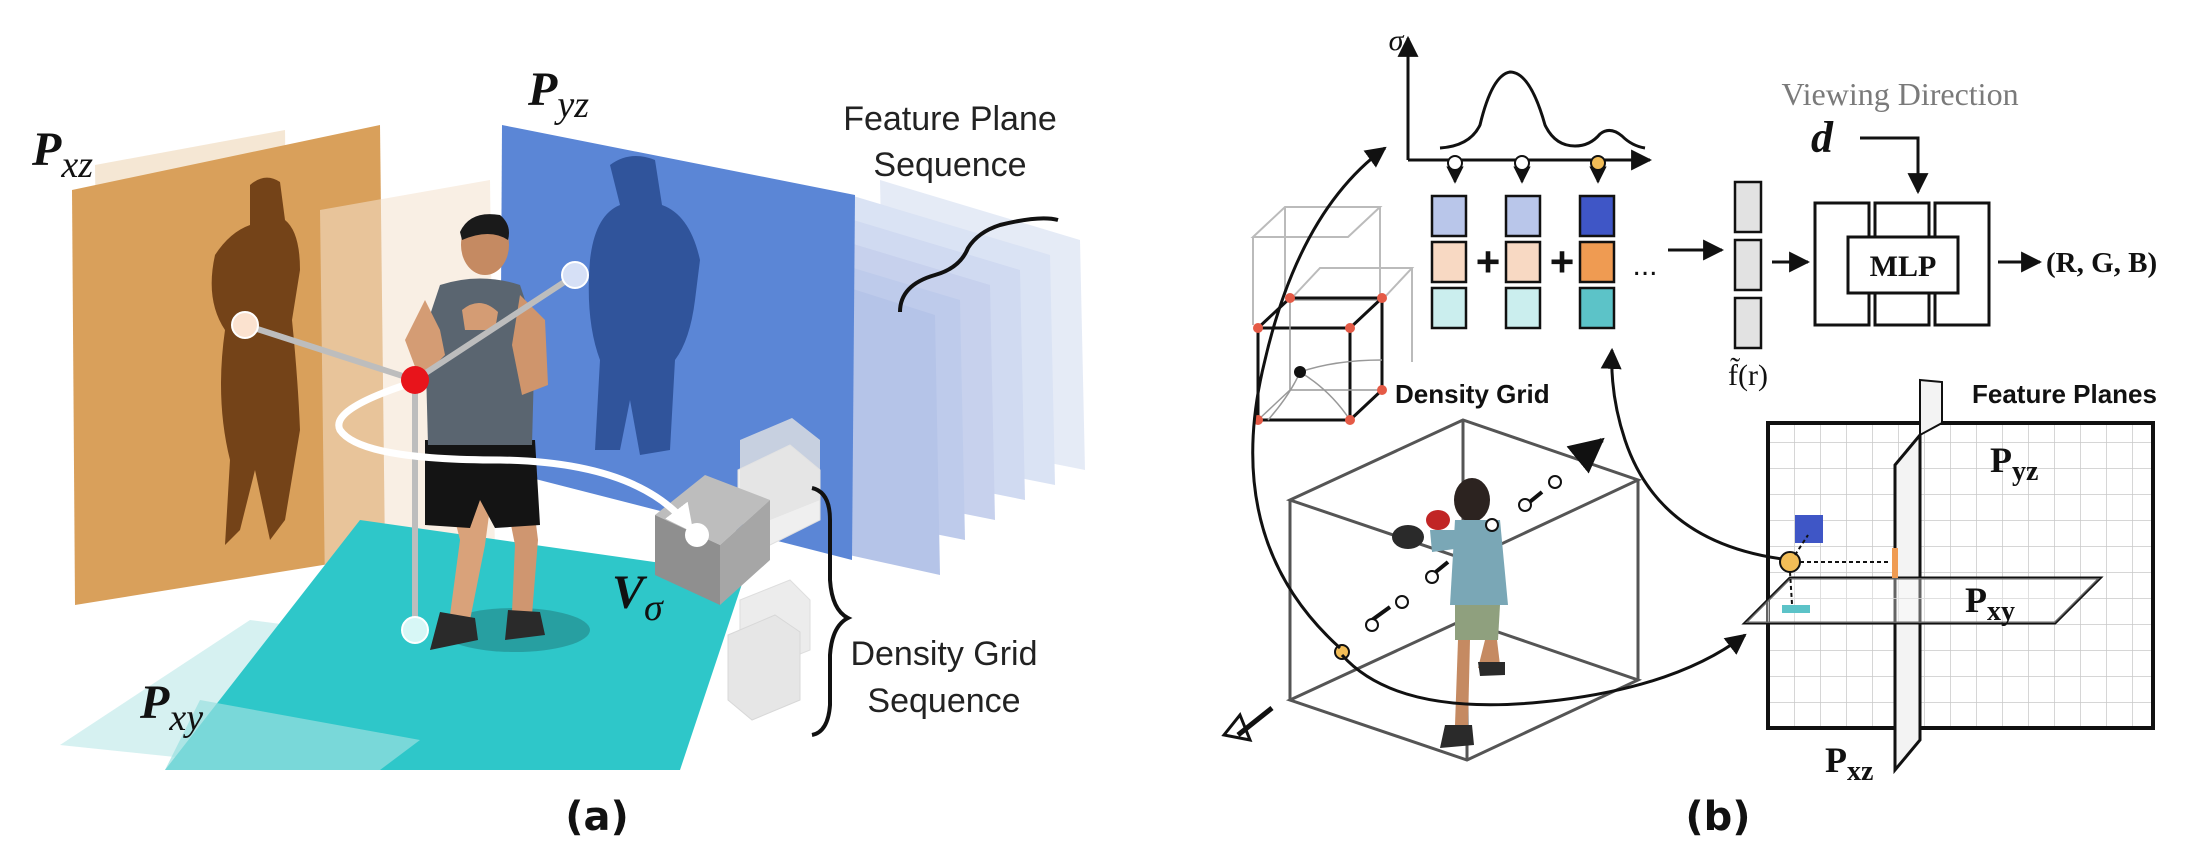 The width and height of the screenshot is (2210, 848). What do you see at coordinates (1717, 817) in the screenshot?
I see `caption-b: (b)` at bounding box center [1717, 817].